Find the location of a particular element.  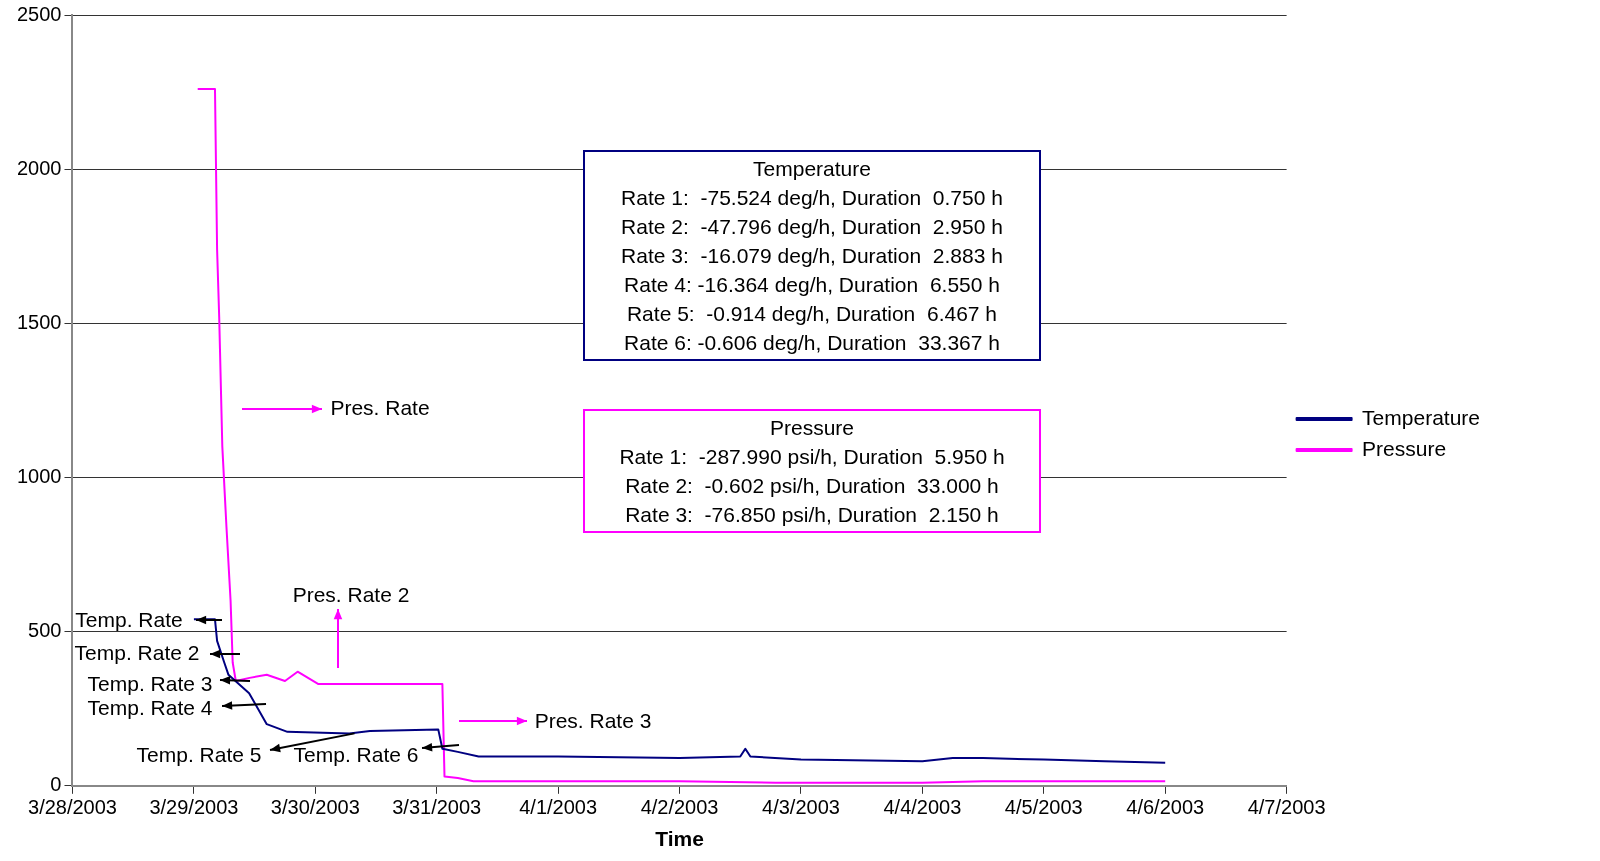

legend-label: Temperature is located at coordinates (1421, 417).